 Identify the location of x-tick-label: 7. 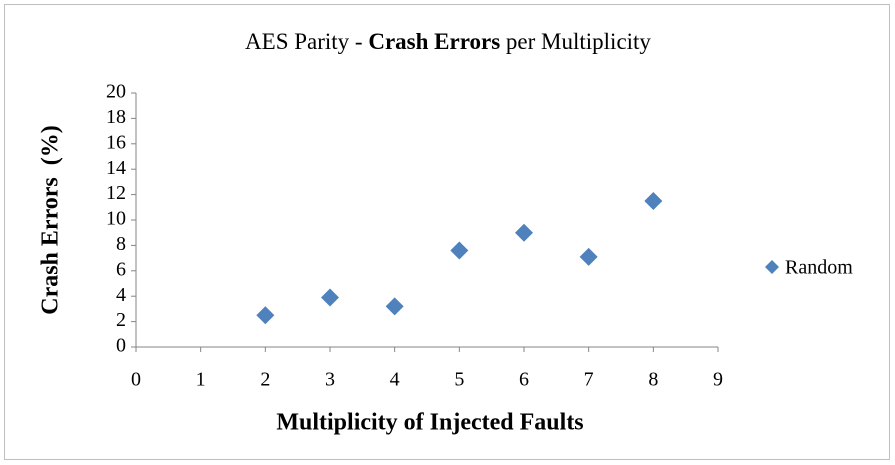
(589, 380).